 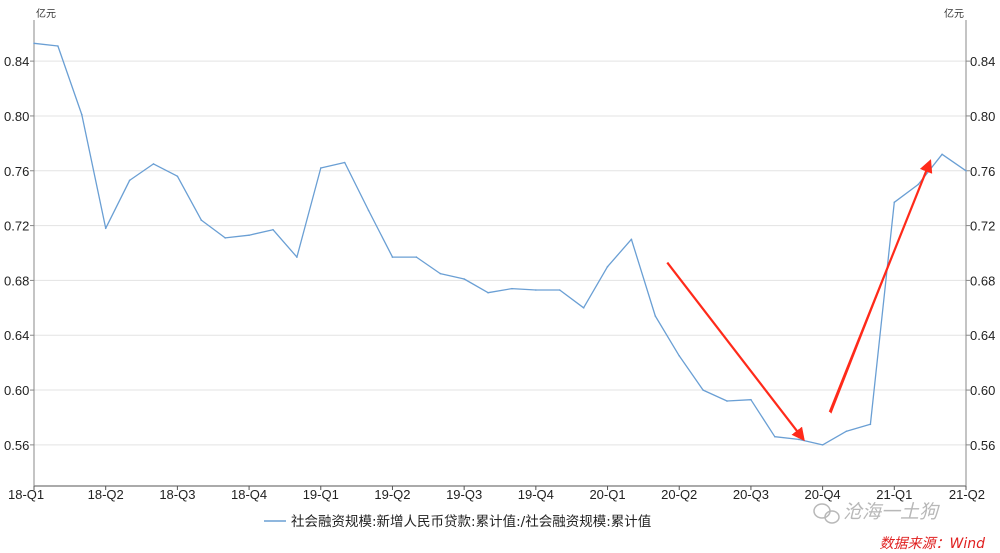 I want to click on left-y-tick-label: 0.56, so click(x=16, y=445).